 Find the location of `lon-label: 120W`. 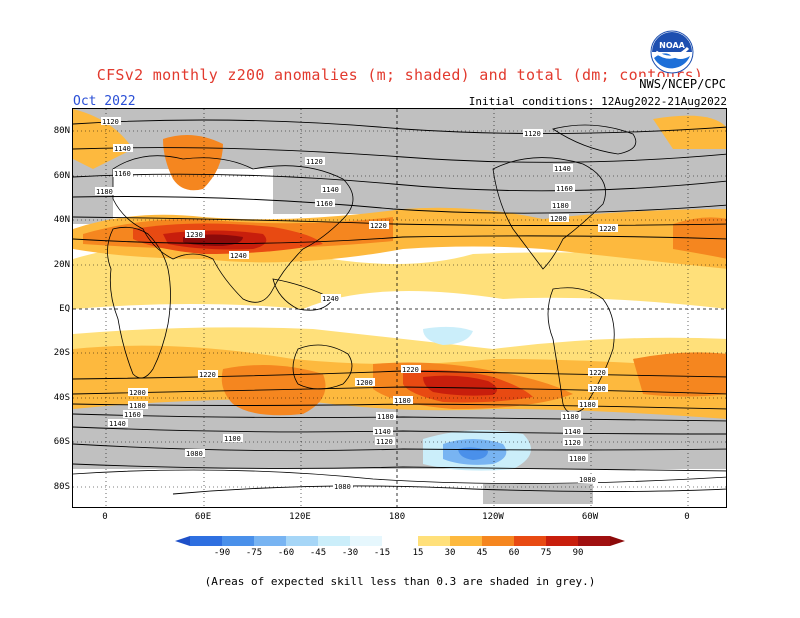

lon-label: 120W is located at coordinates (493, 517).